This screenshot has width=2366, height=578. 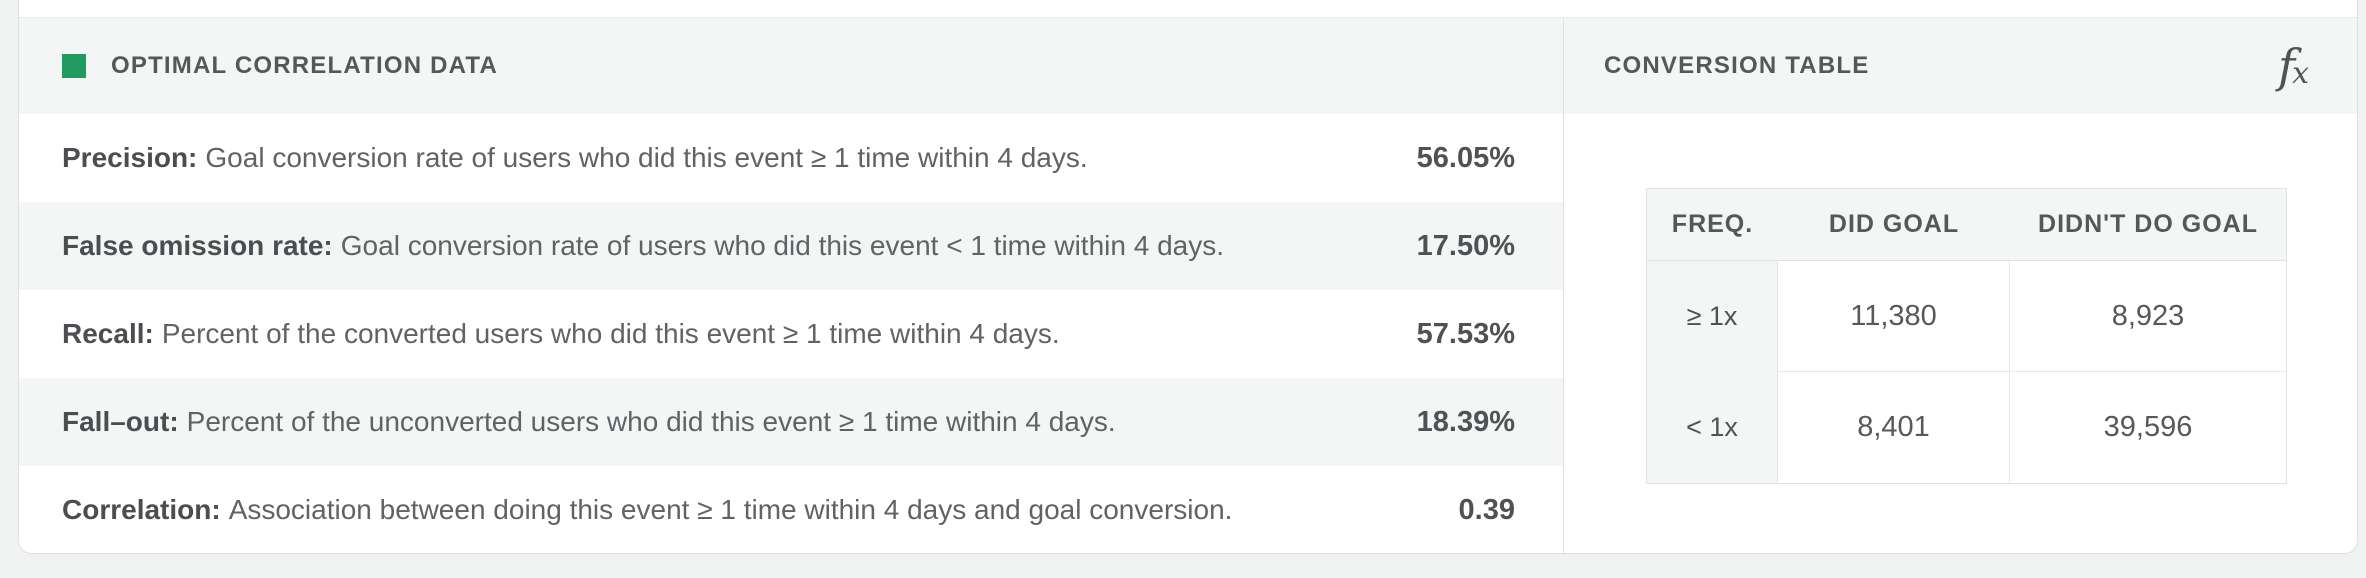 What do you see at coordinates (130, 157) in the screenshot?
I see `metric-label: Precision:` at bounding box center [130, 157].